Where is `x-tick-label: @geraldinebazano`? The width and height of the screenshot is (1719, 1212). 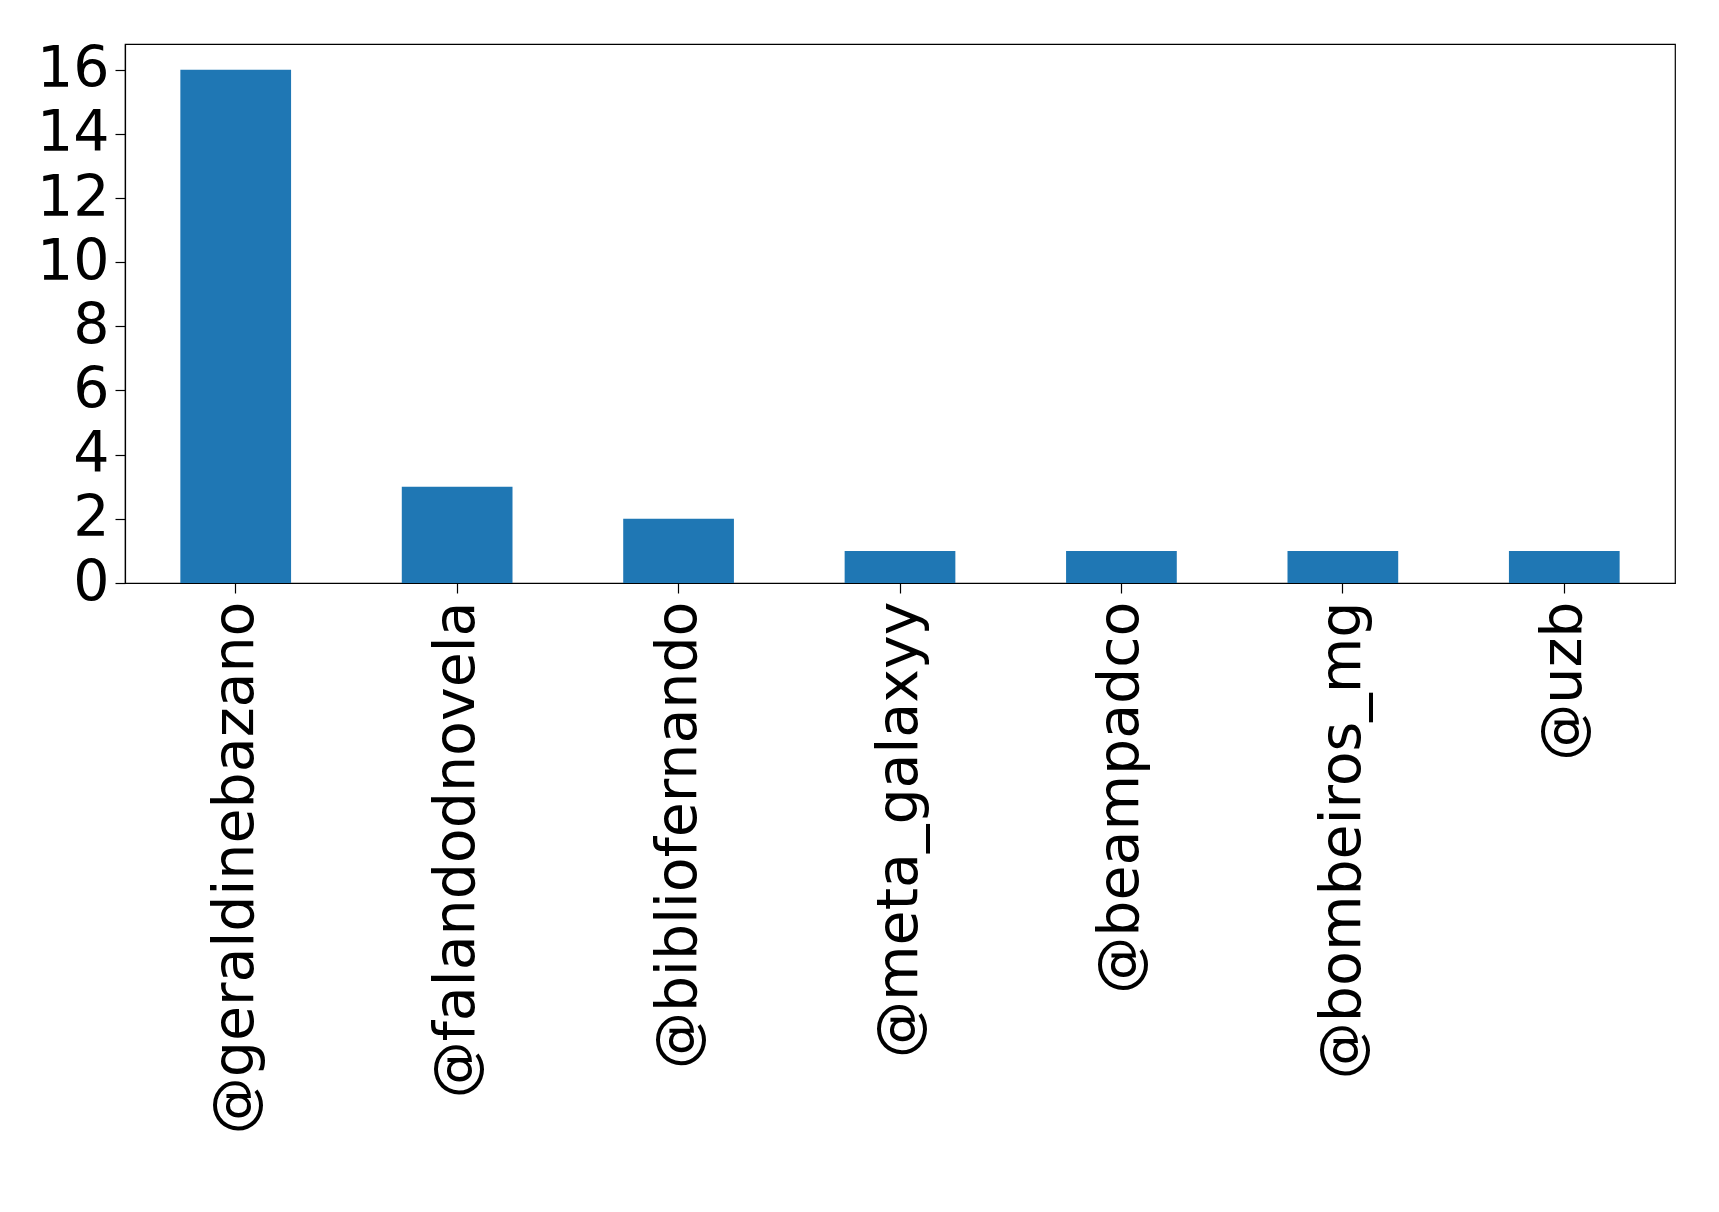 x-tick-label: @geraldinebazano is located at coordinates (232, 868).